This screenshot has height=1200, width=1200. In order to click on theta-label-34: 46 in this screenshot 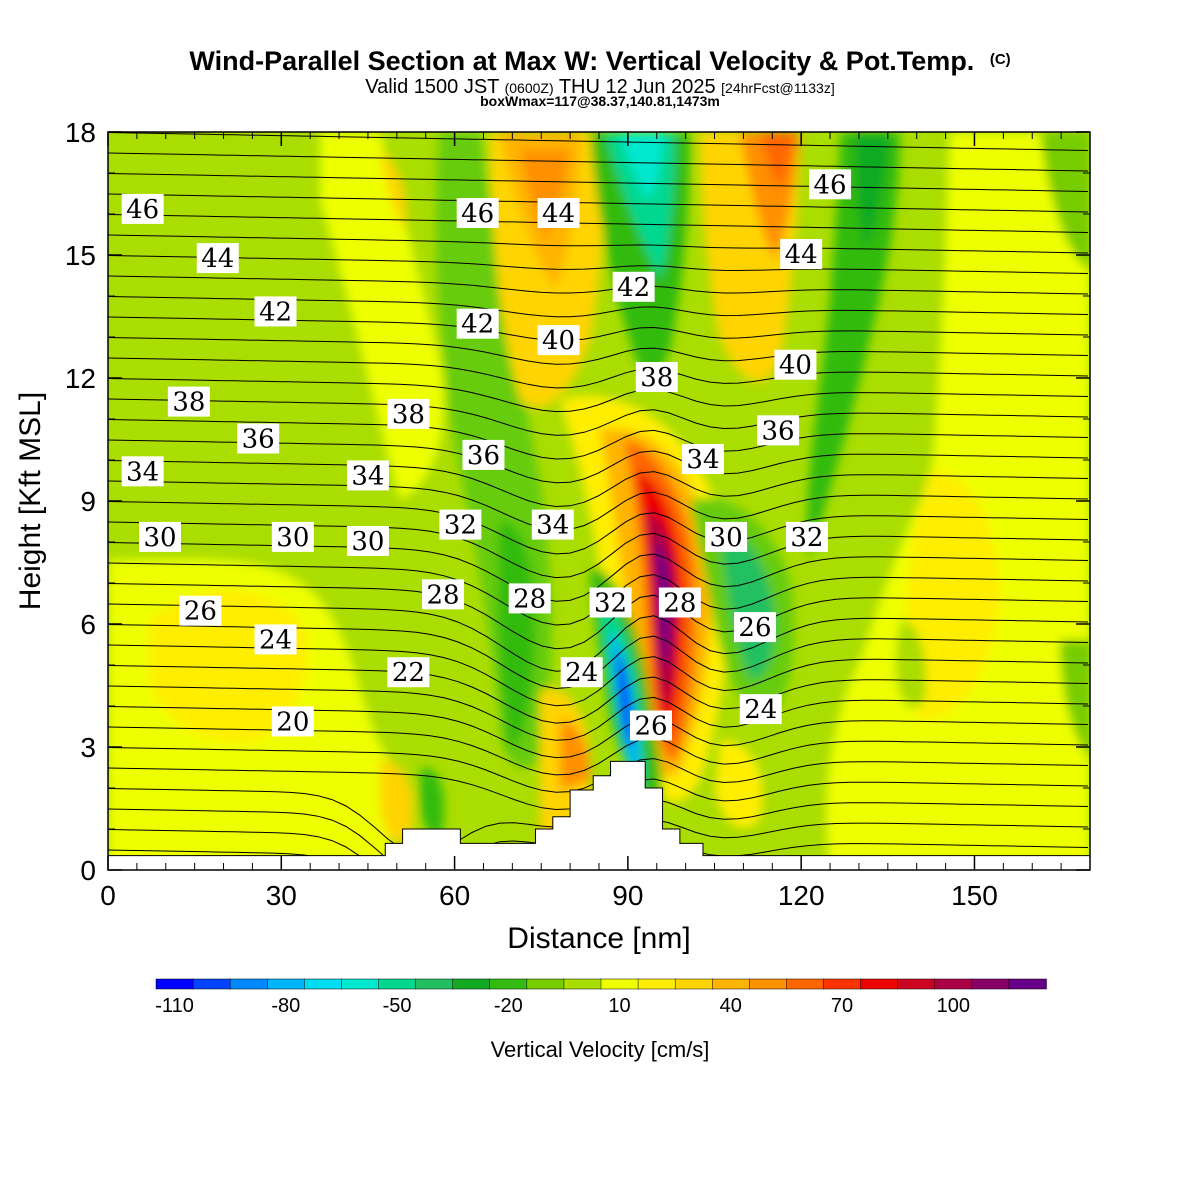, I will do `click(830, 184)`.